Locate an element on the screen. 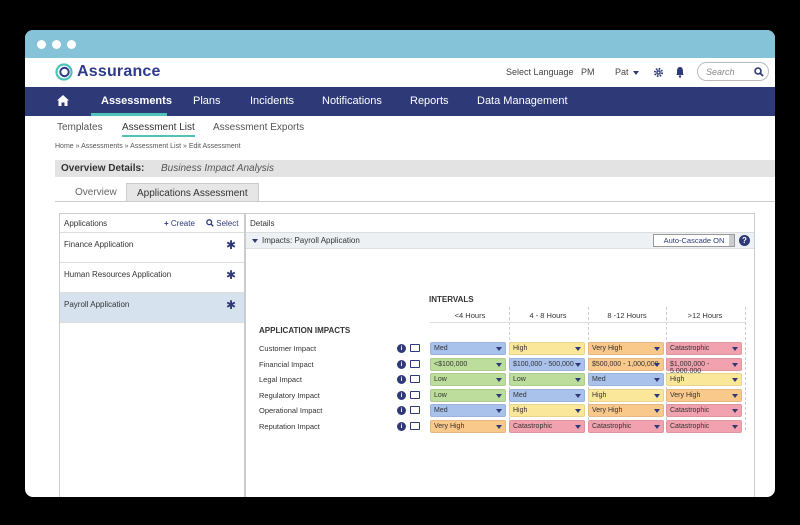  column-header: 4 - 8 Hours is located at coordinates (548, 315).